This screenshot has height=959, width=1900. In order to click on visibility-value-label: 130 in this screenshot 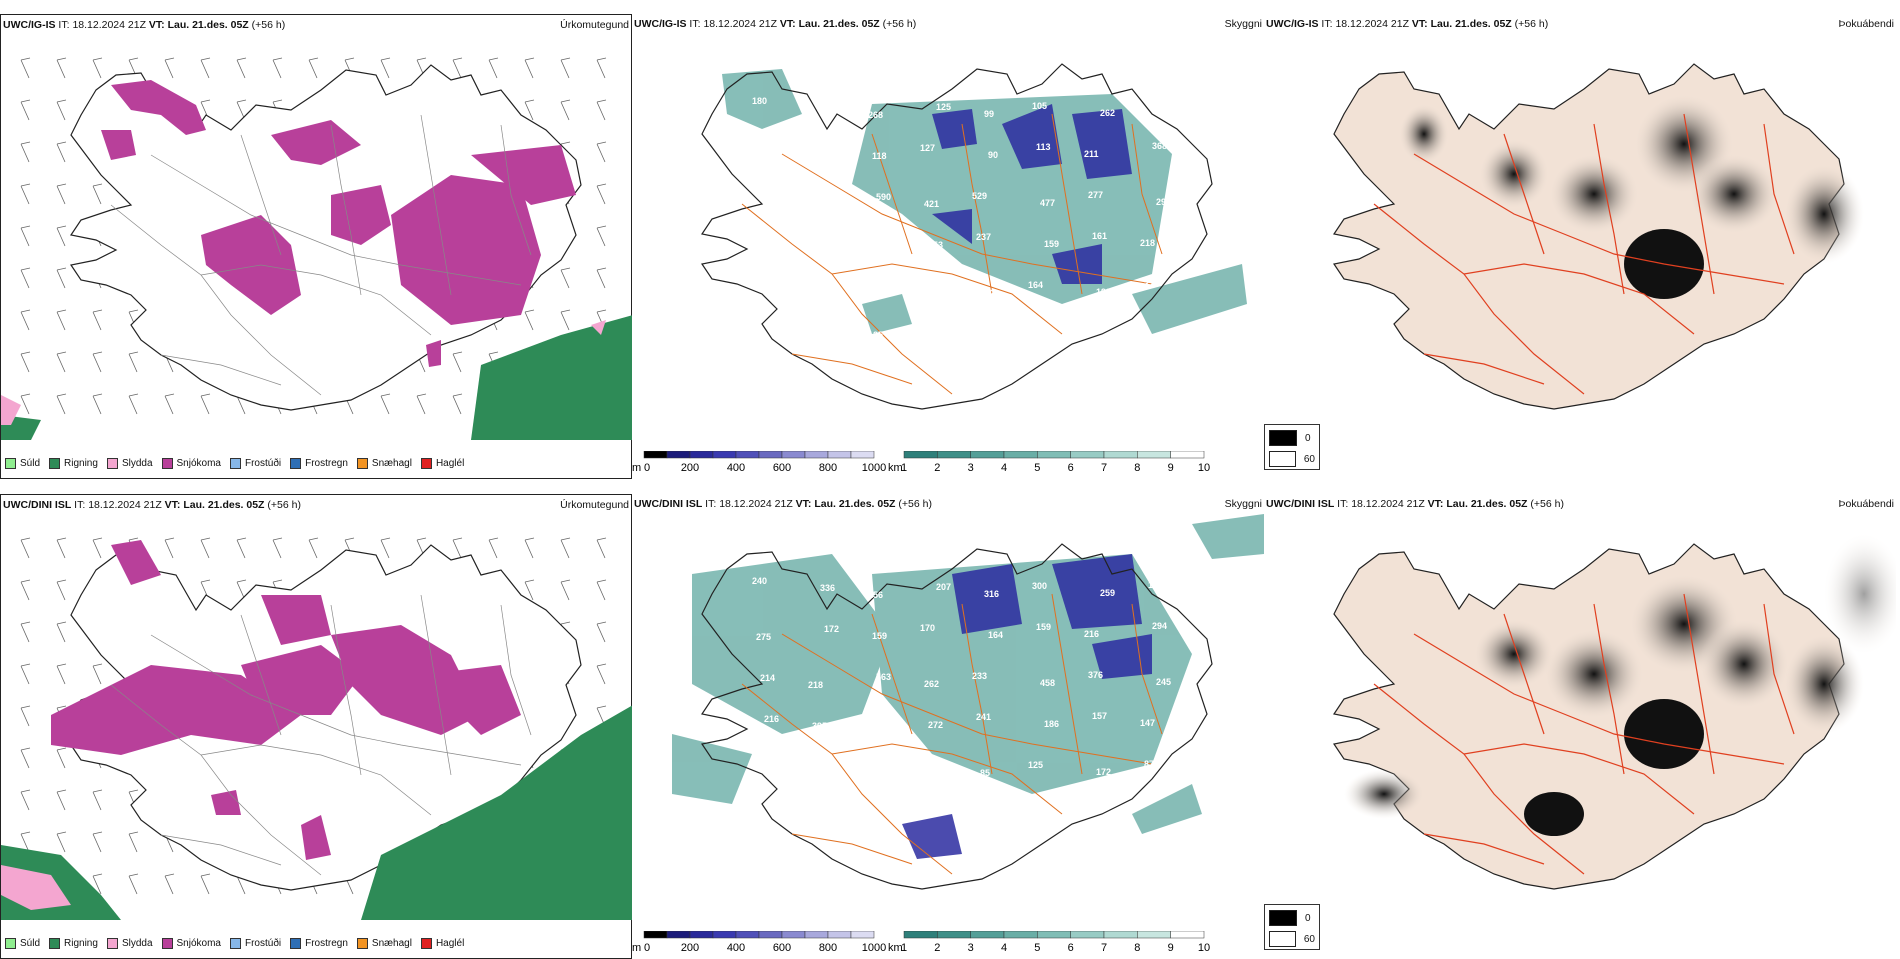, I will do `click(887, 718)`.